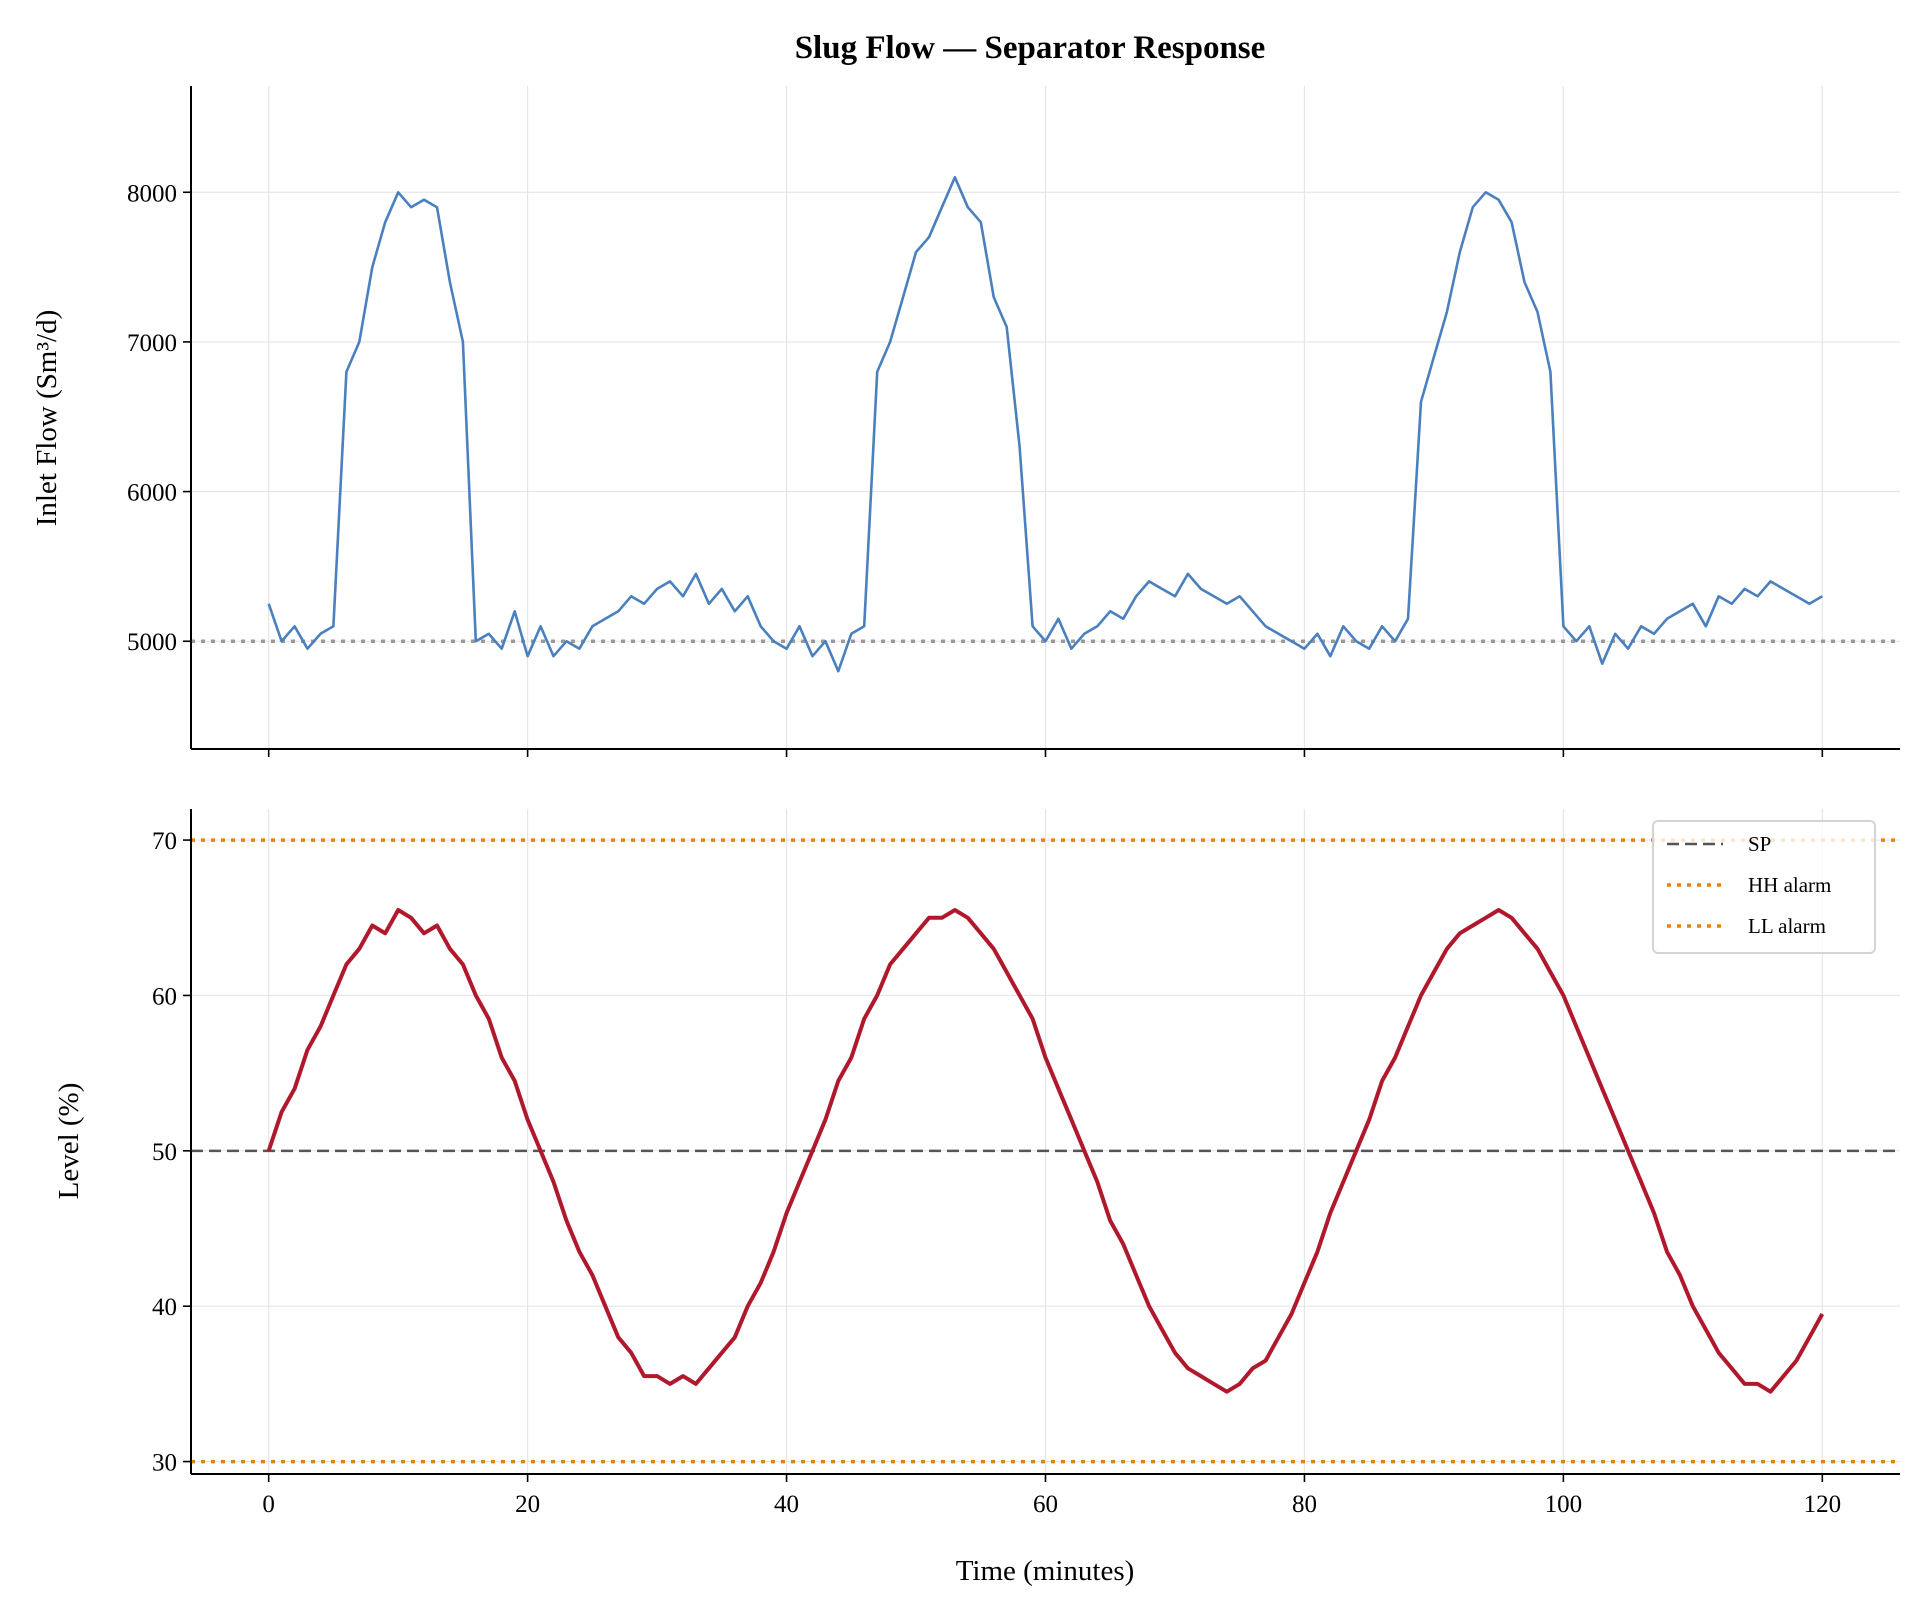 Image resolution: width=1919 pixels, height=1616 pixels. Describe the element at coordinates (152, 193) in the screenshot. I see `y-tick-label: 8000` at that location.